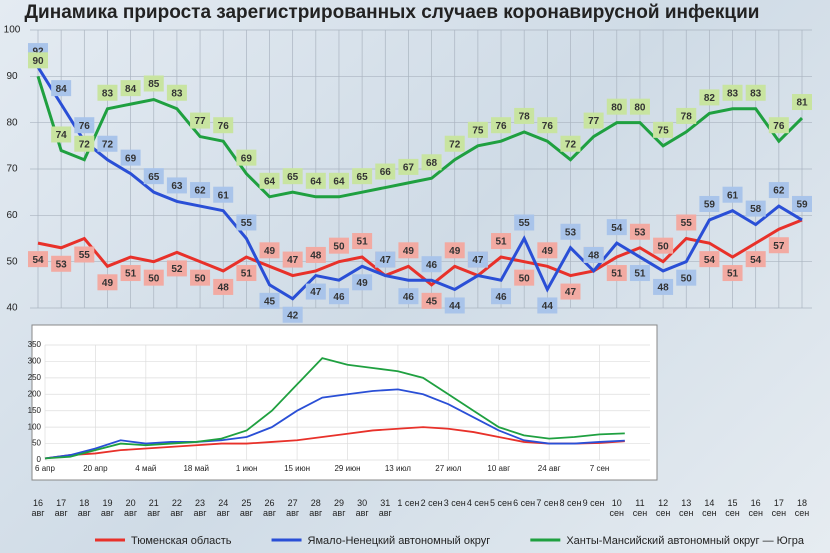 The height and width of the screenshot is (553, 830). I want to click on inset-x-tick-label: 13 июл, so click(398, 468).